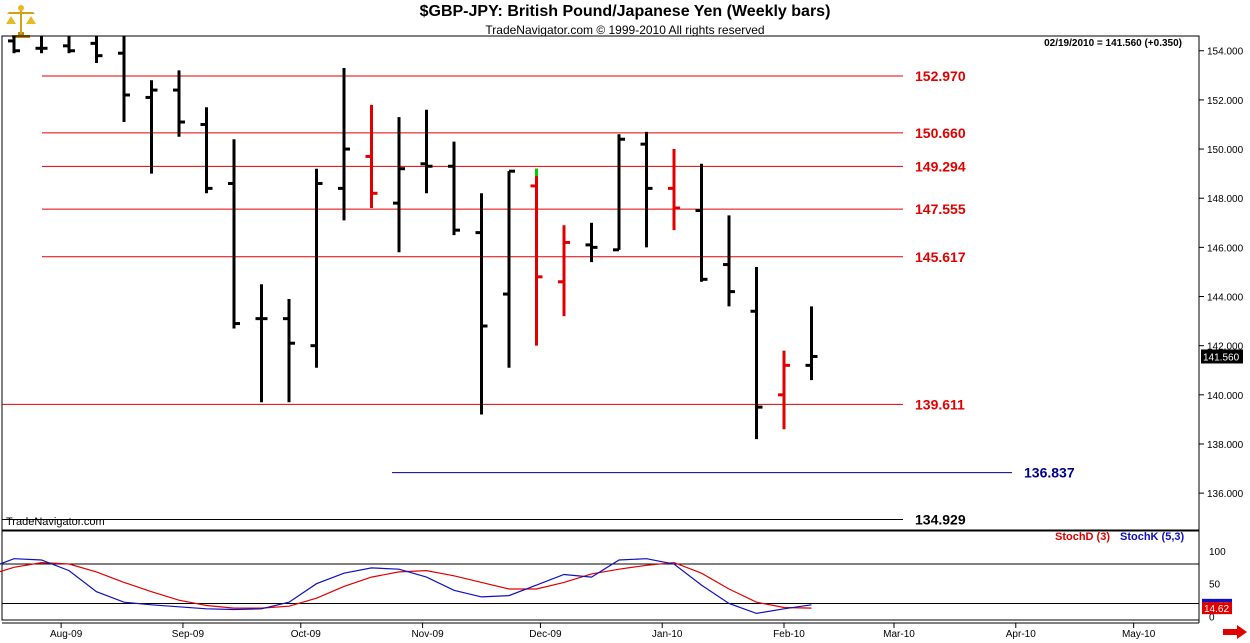 Image resolution: width=1250 pixels, height=643 pixels. Describe the element at coordinates (940, 76) in the screenshot. I see `level-label-152.970: 152.970` at that location.